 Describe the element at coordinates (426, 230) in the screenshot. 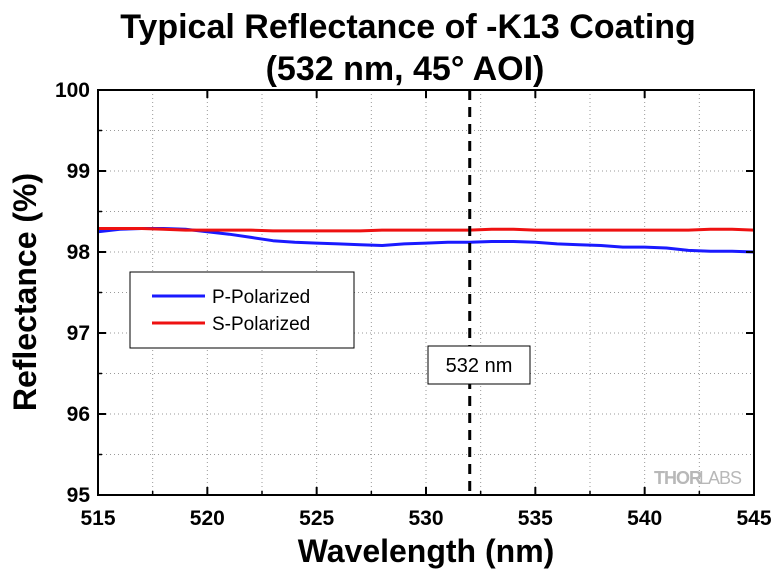

I see `series-line-s-polarized` at that location.